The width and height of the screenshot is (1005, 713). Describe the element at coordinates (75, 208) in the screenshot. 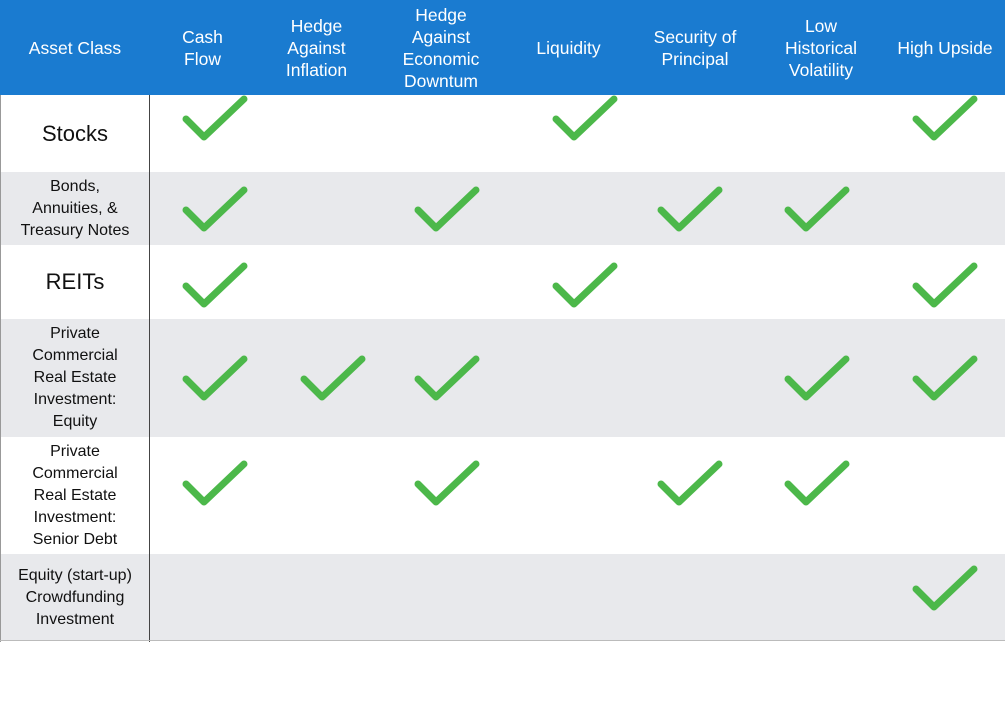

I see `row-label: Bonds, Annuities, & Treasury Notes` at that location.